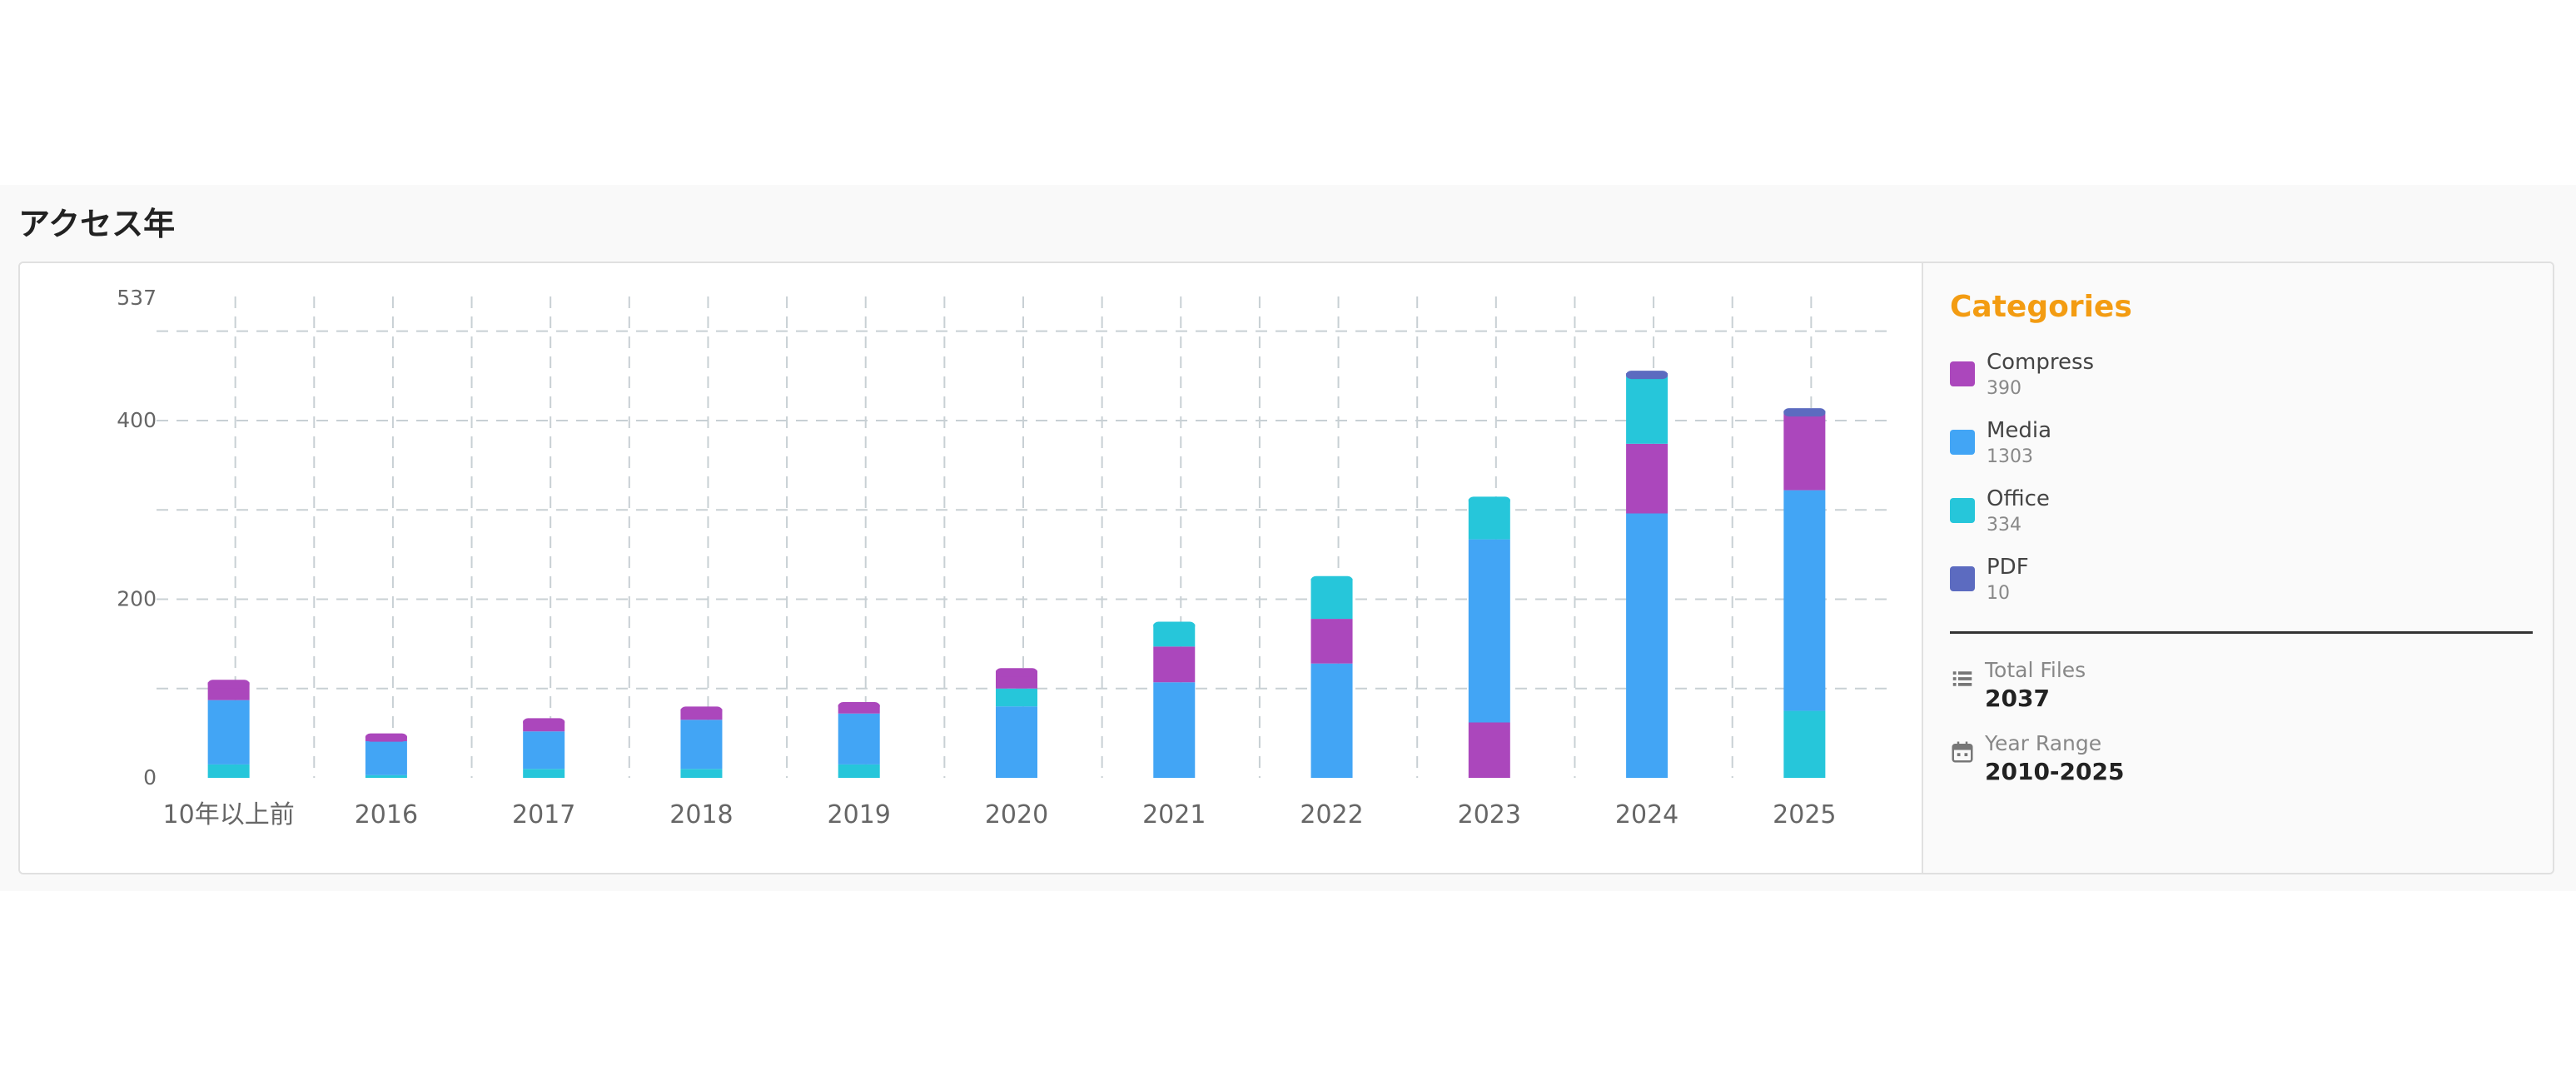 The width and height of the screenshot is (2576, 1076). Describe the element at coordinates (229, 814) in the screenshot. I see `x-tick-label: 10年以上前` at that location.